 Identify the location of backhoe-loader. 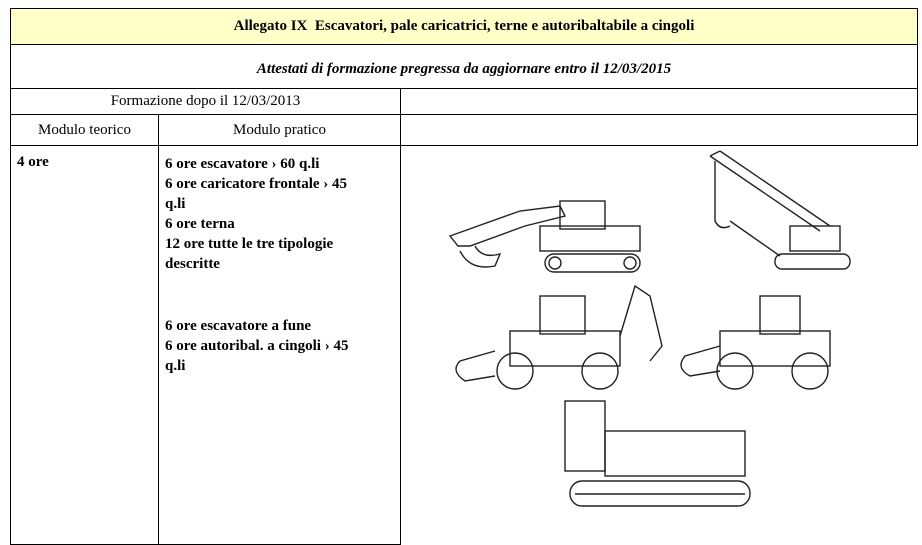
(559, 337).